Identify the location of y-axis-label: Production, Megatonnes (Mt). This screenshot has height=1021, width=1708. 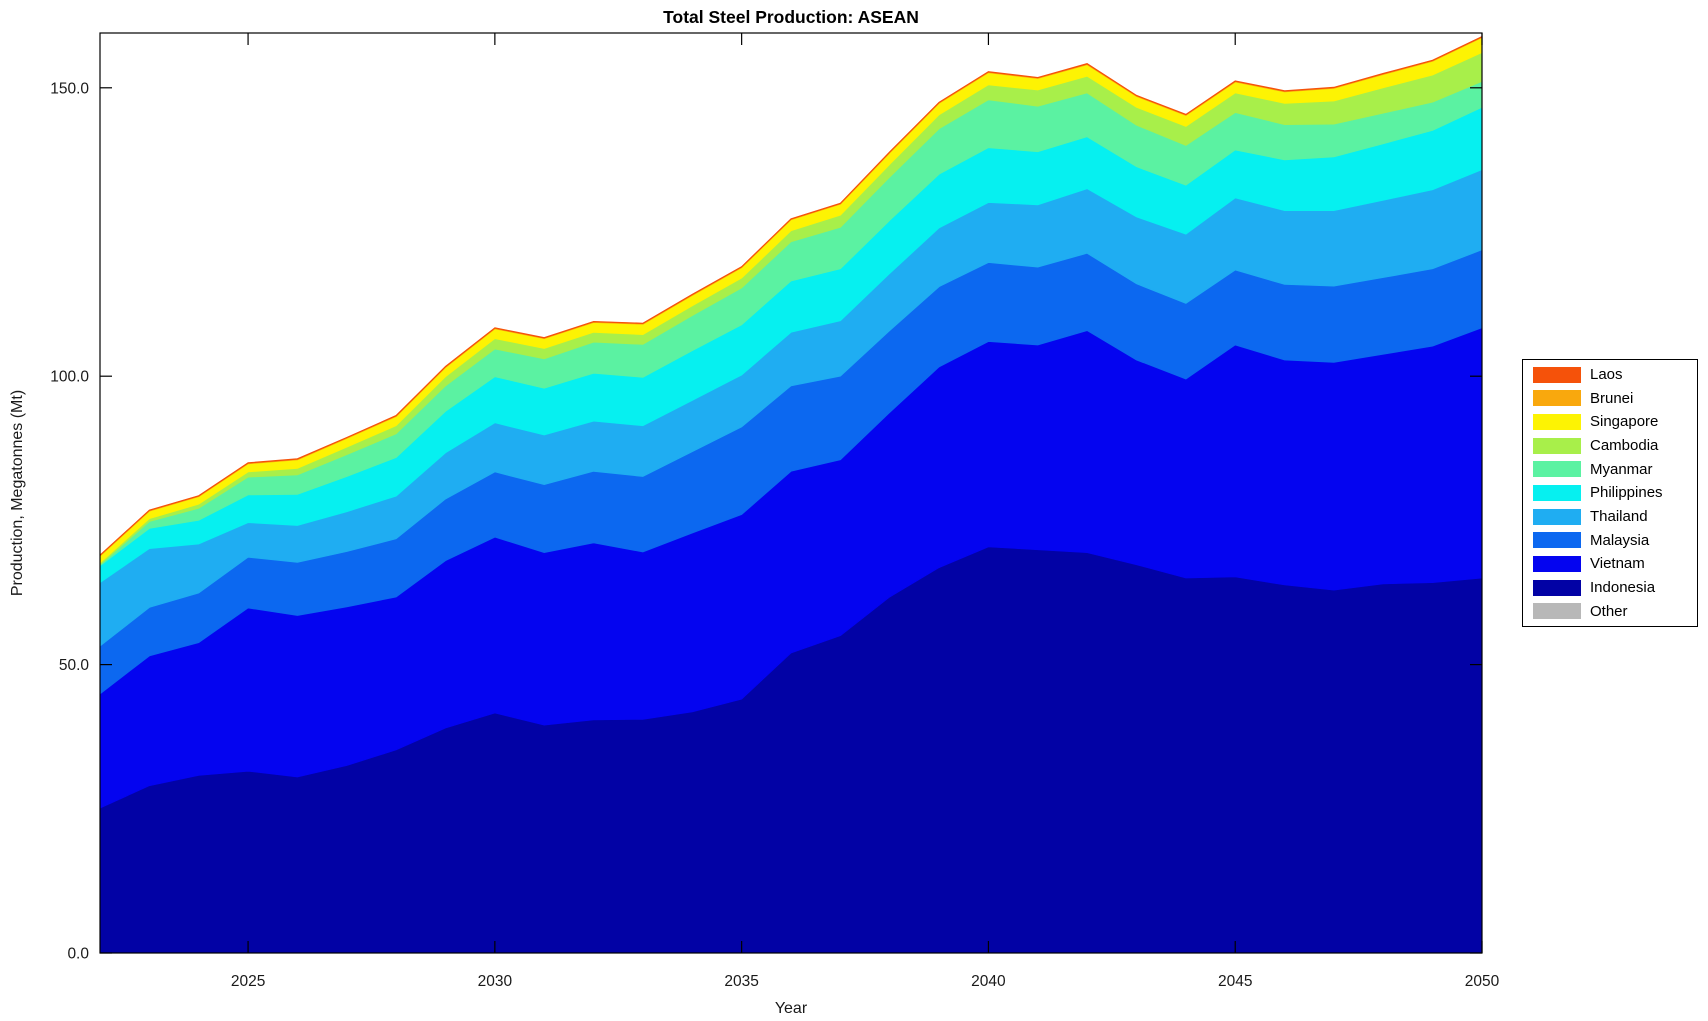
(17, 493).